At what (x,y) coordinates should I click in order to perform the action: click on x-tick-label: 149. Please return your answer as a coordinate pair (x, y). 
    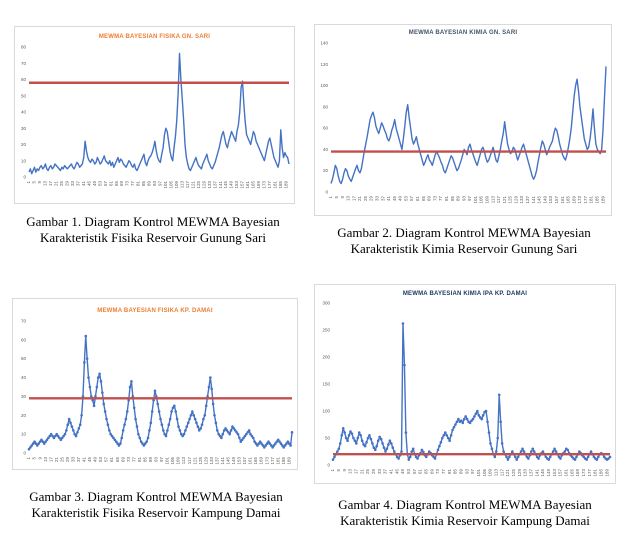
    Looking at the image, I should click on (231, 185).